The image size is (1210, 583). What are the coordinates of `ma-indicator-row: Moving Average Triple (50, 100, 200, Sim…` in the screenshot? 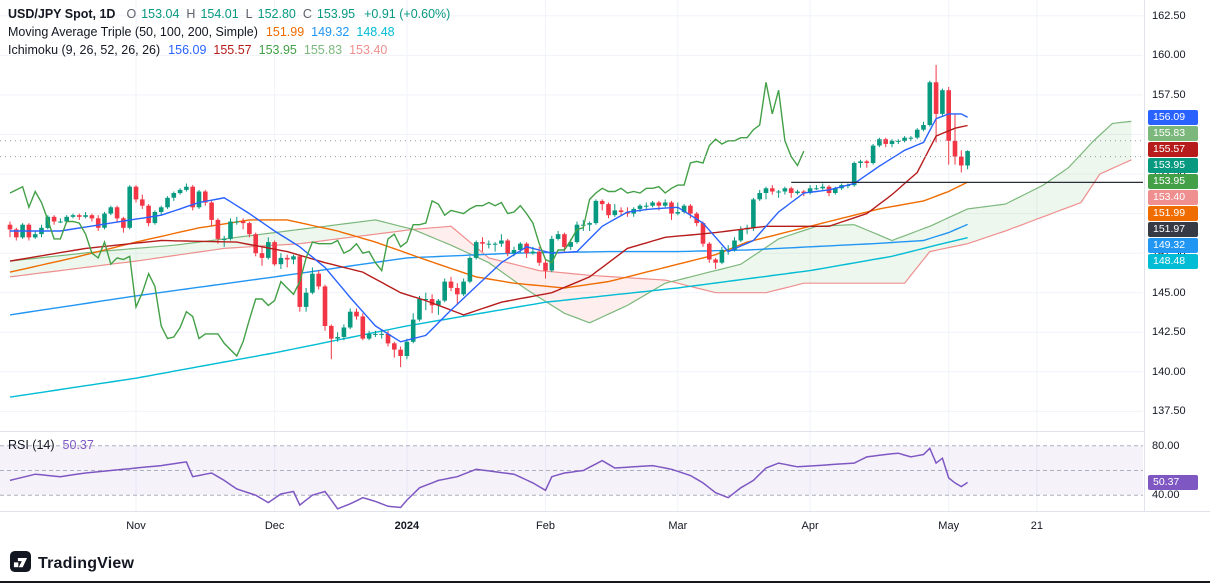 It's located at (229, 32).